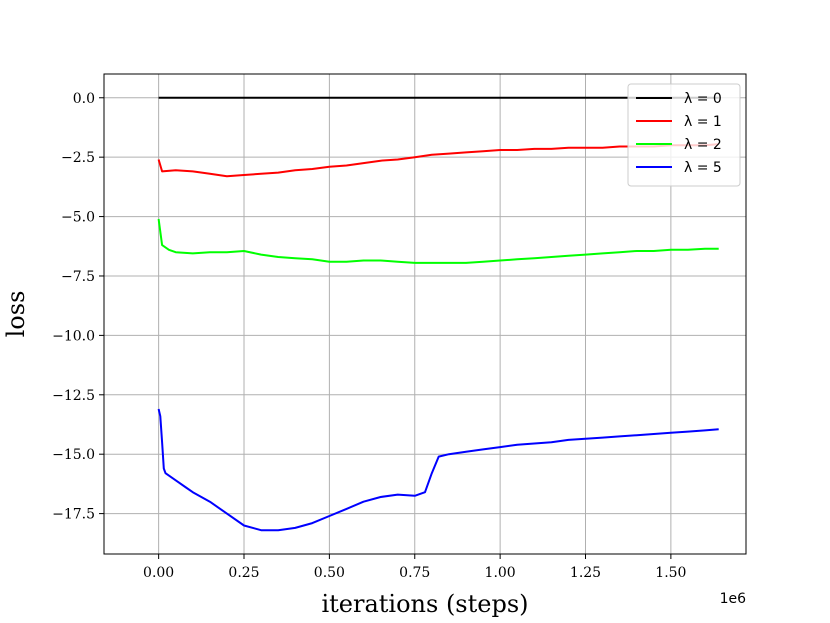 This screenshot has height=623, width=830. Describe the element at coordinates (78, 277) in the screenshot. I see `y-tick-label: −7.5` at that location.